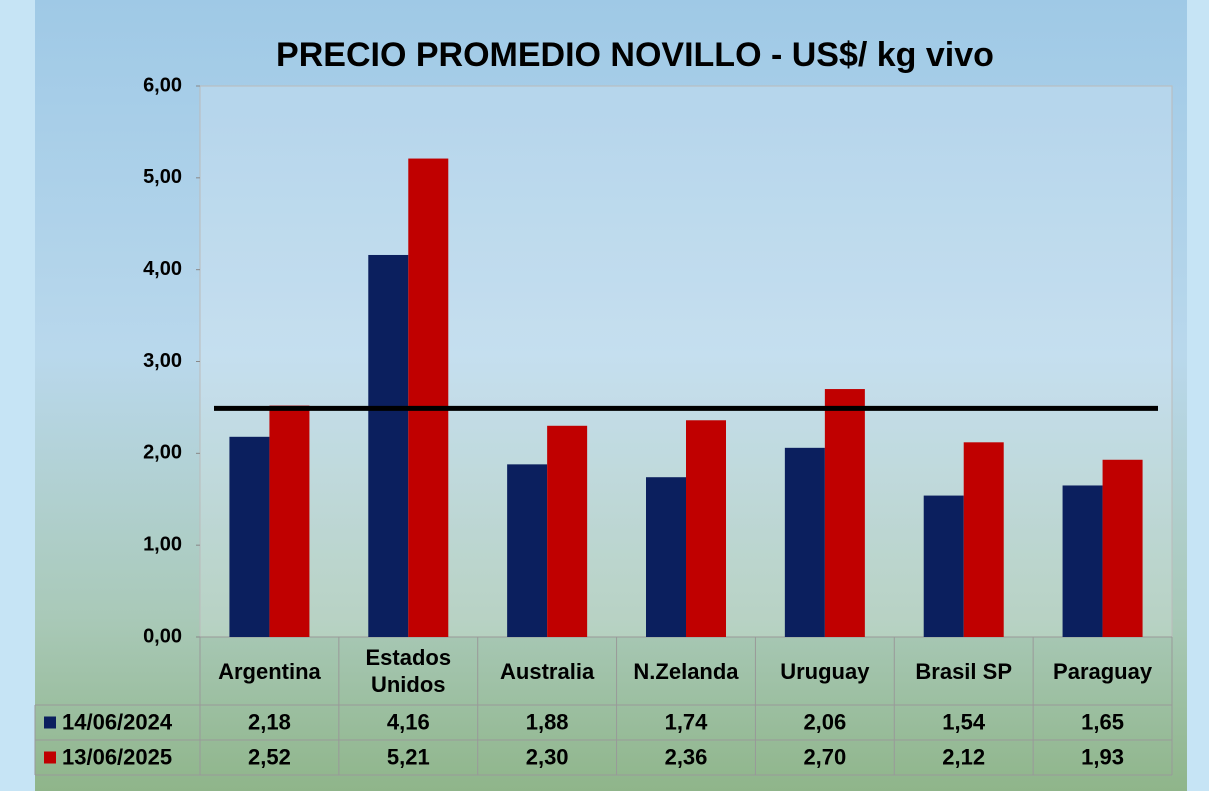 The image size is (1209, 791). I want to click on table-value: 1,74, so click(687, 721).